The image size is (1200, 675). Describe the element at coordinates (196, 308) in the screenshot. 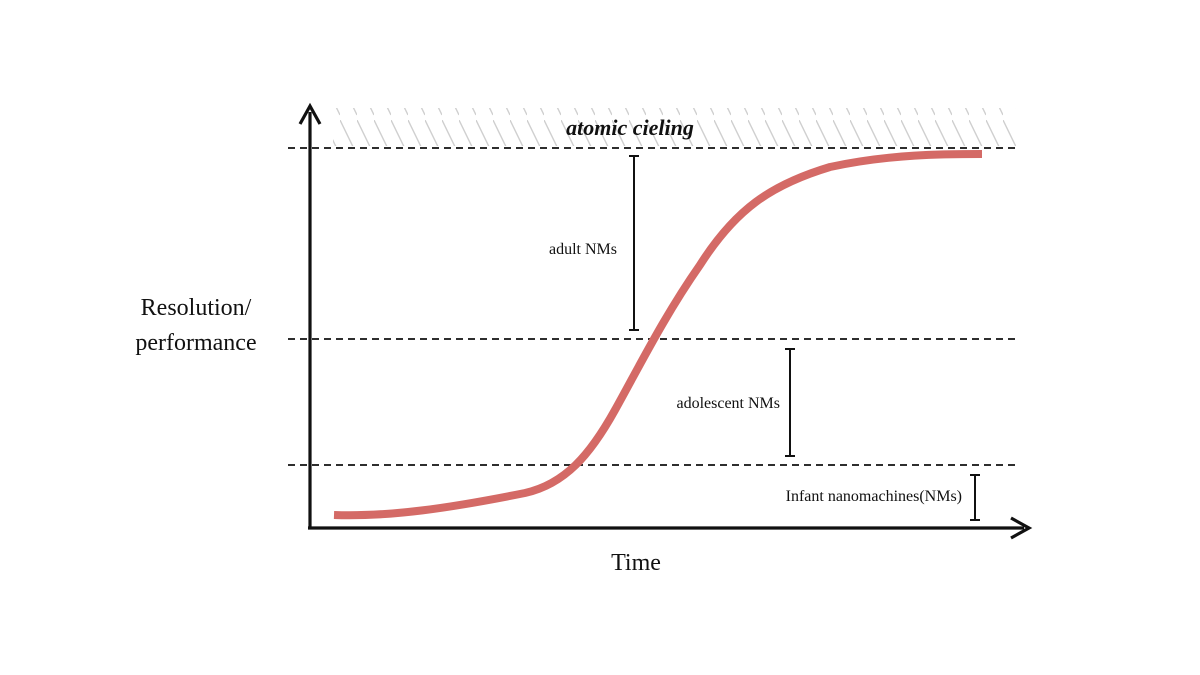

I see `y-axis-label-line1: Resolution/` at that location.